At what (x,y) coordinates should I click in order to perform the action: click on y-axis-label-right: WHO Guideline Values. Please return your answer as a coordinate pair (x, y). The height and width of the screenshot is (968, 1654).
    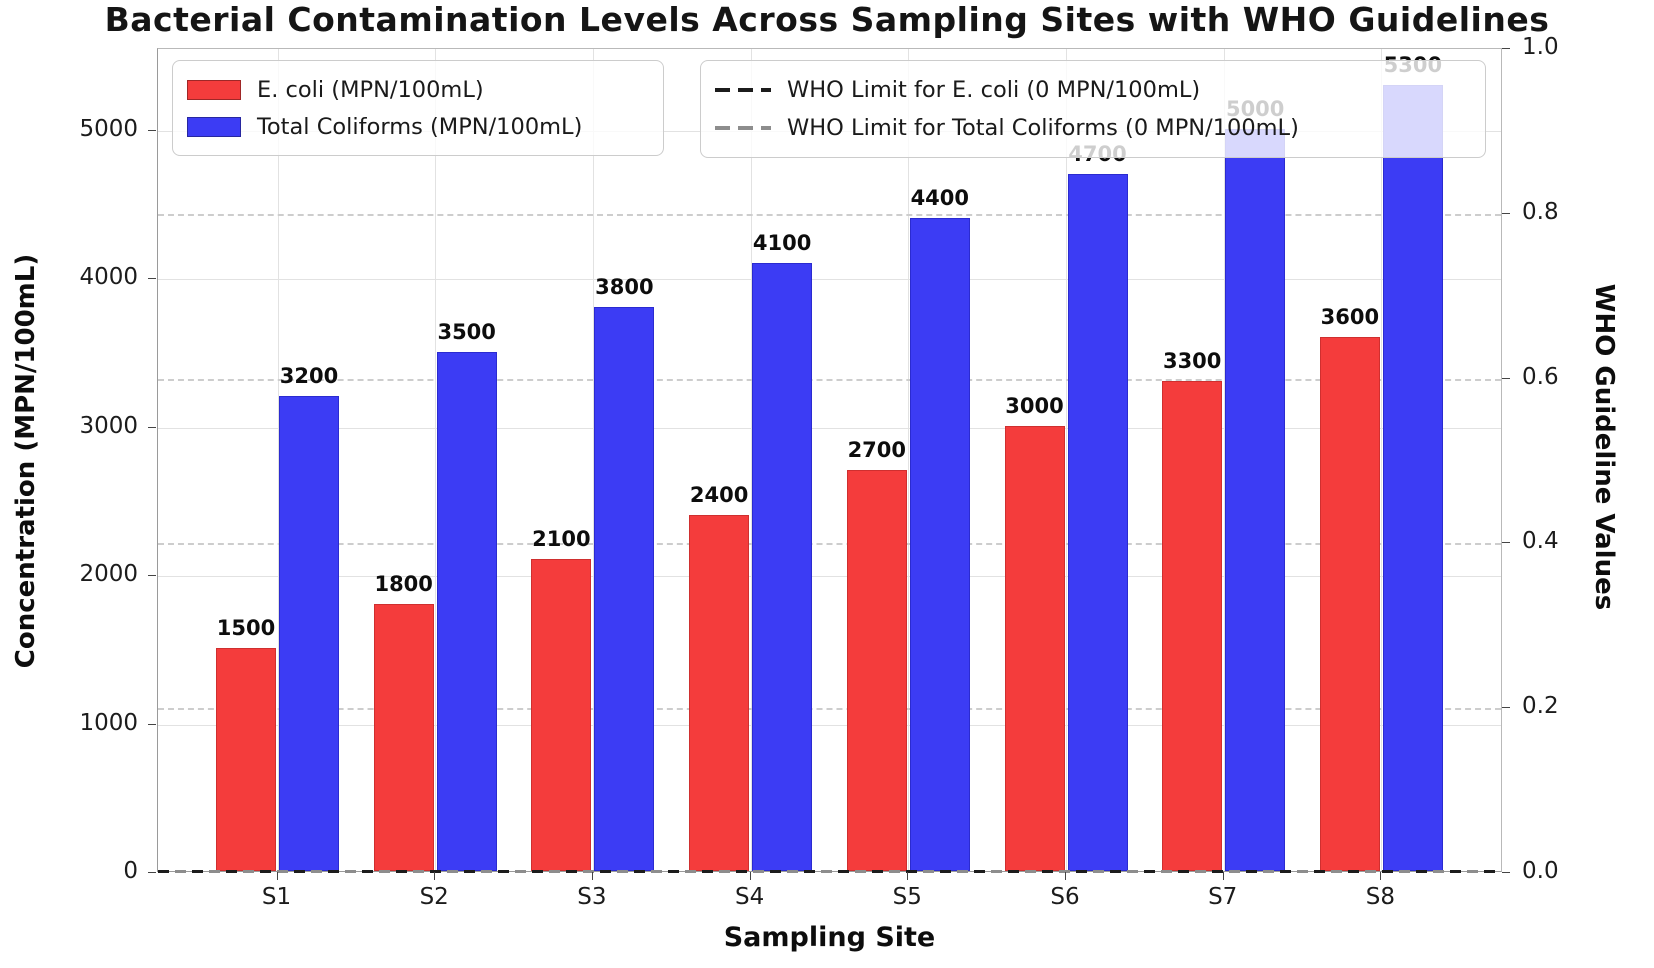
    Looking at the image, I should click on (1604, 447).